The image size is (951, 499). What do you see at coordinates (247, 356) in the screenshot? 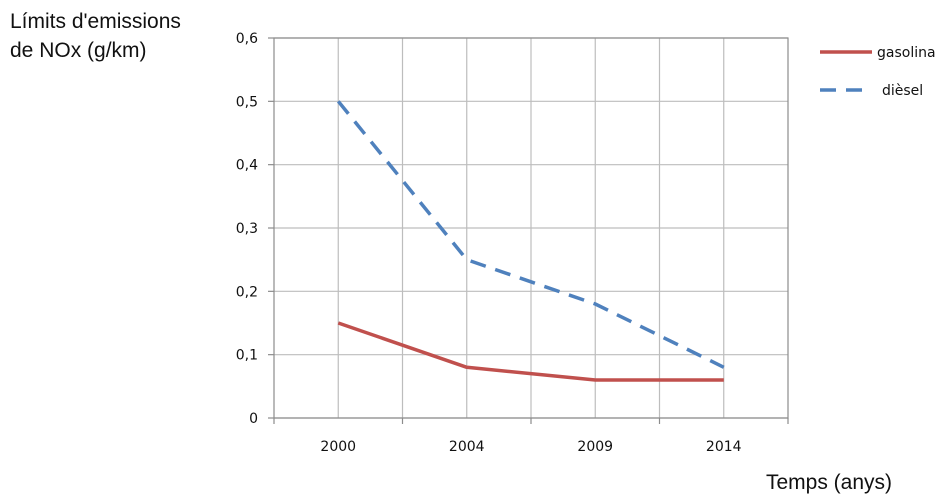
I see `y-tick-label: 0,1` at bounding box center [247, 356].